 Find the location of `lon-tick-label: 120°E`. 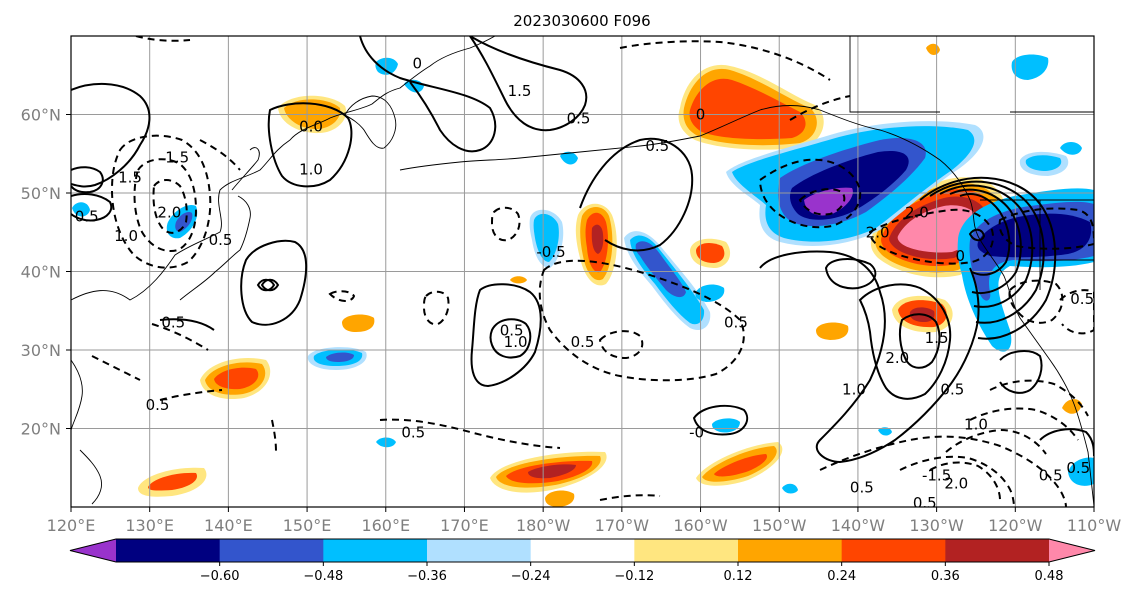

lon-tick-label: 120°E is located at coordinates (71, 525).